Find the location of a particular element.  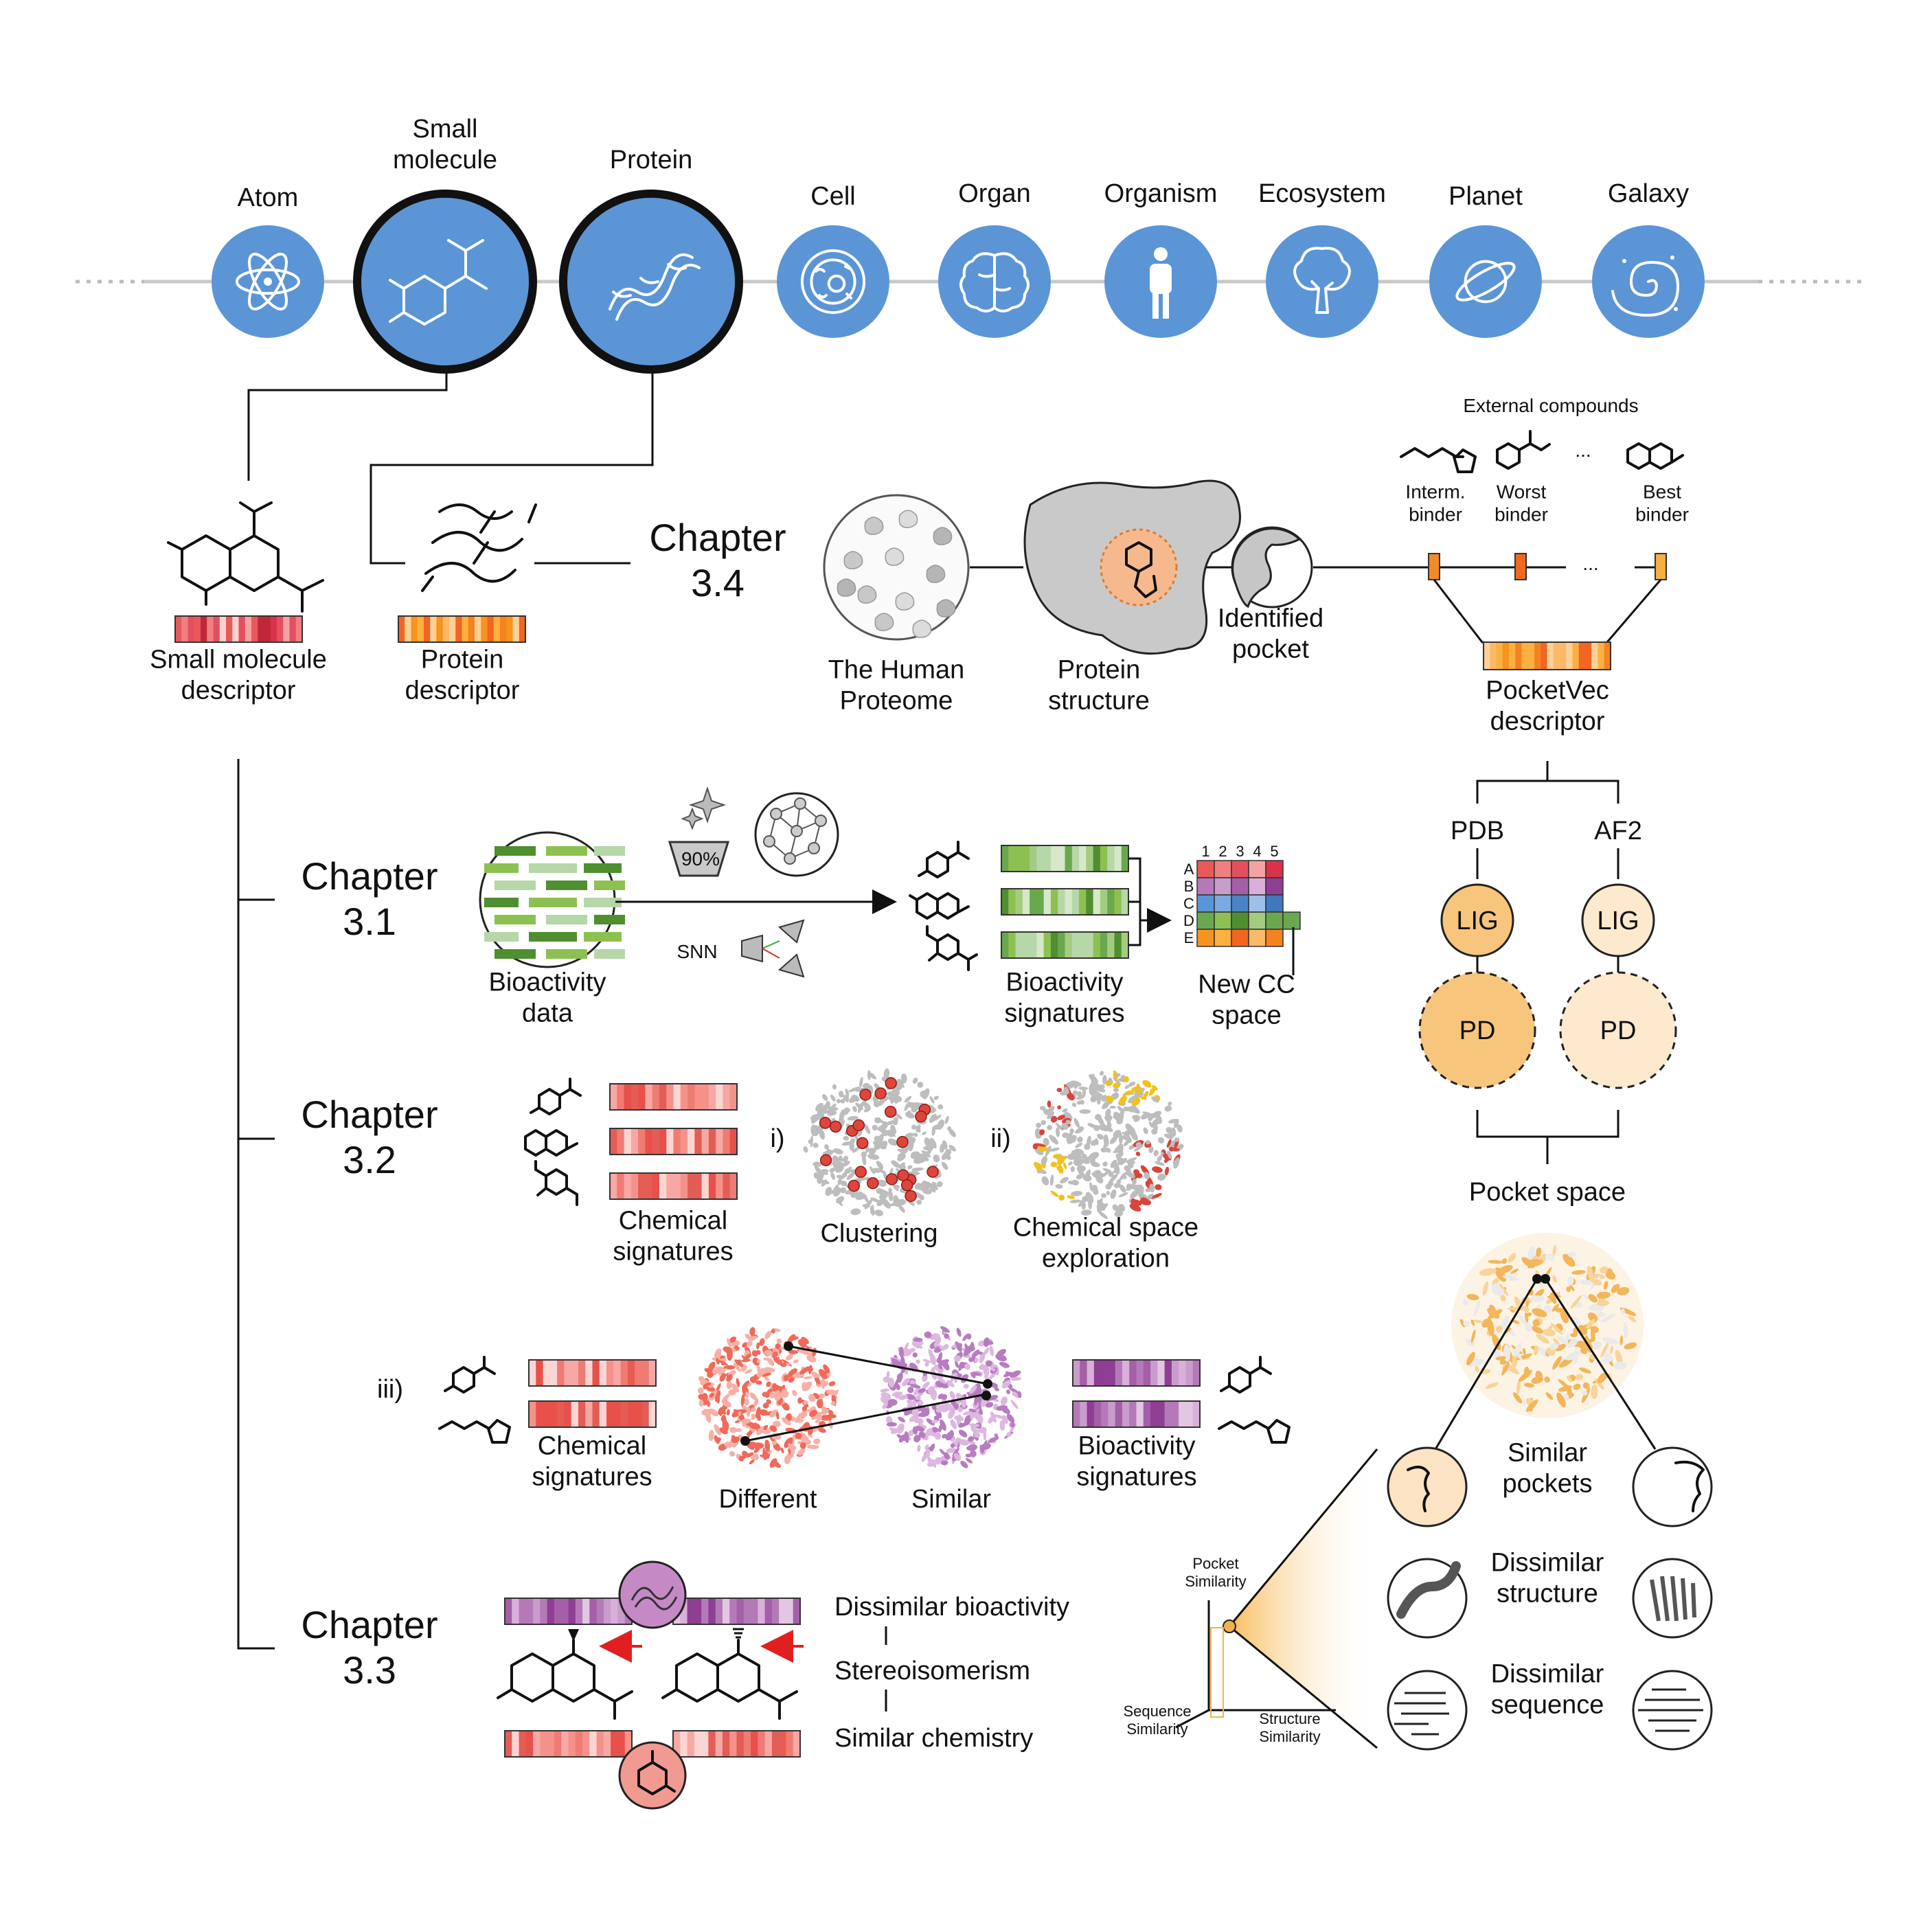

cc-row-label: D is located at coordinates (1188, 920).